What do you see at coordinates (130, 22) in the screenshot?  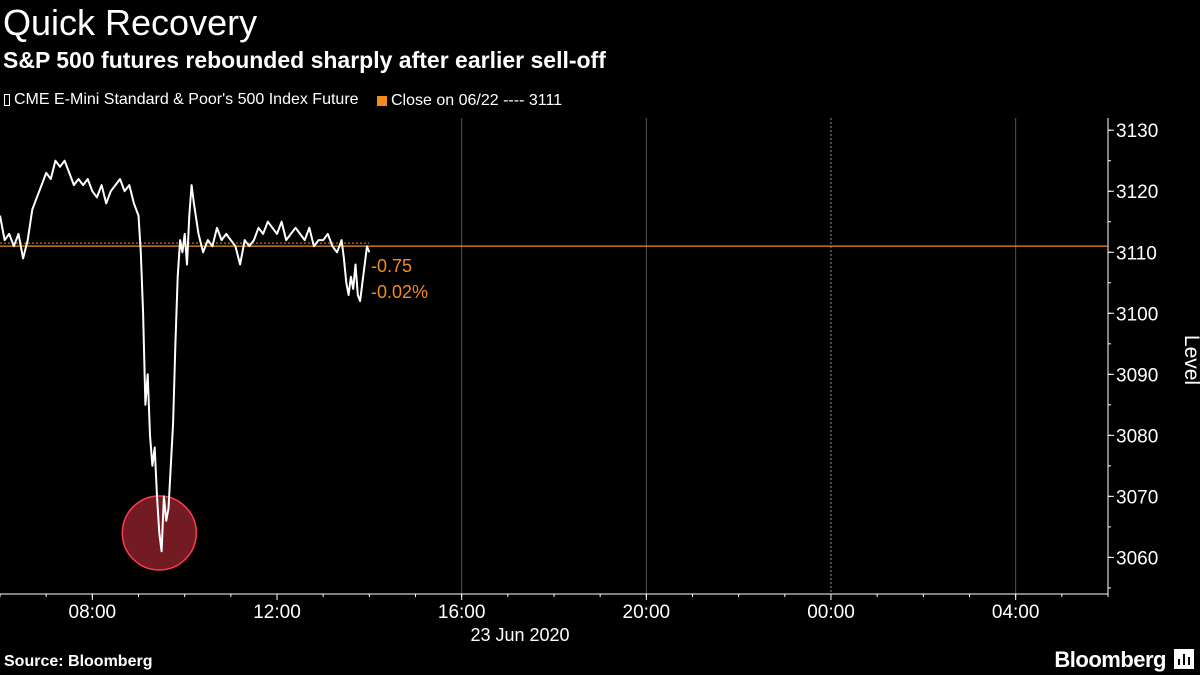 I see `chart-title: Quick Recovery` at bounding box center [130, 22].